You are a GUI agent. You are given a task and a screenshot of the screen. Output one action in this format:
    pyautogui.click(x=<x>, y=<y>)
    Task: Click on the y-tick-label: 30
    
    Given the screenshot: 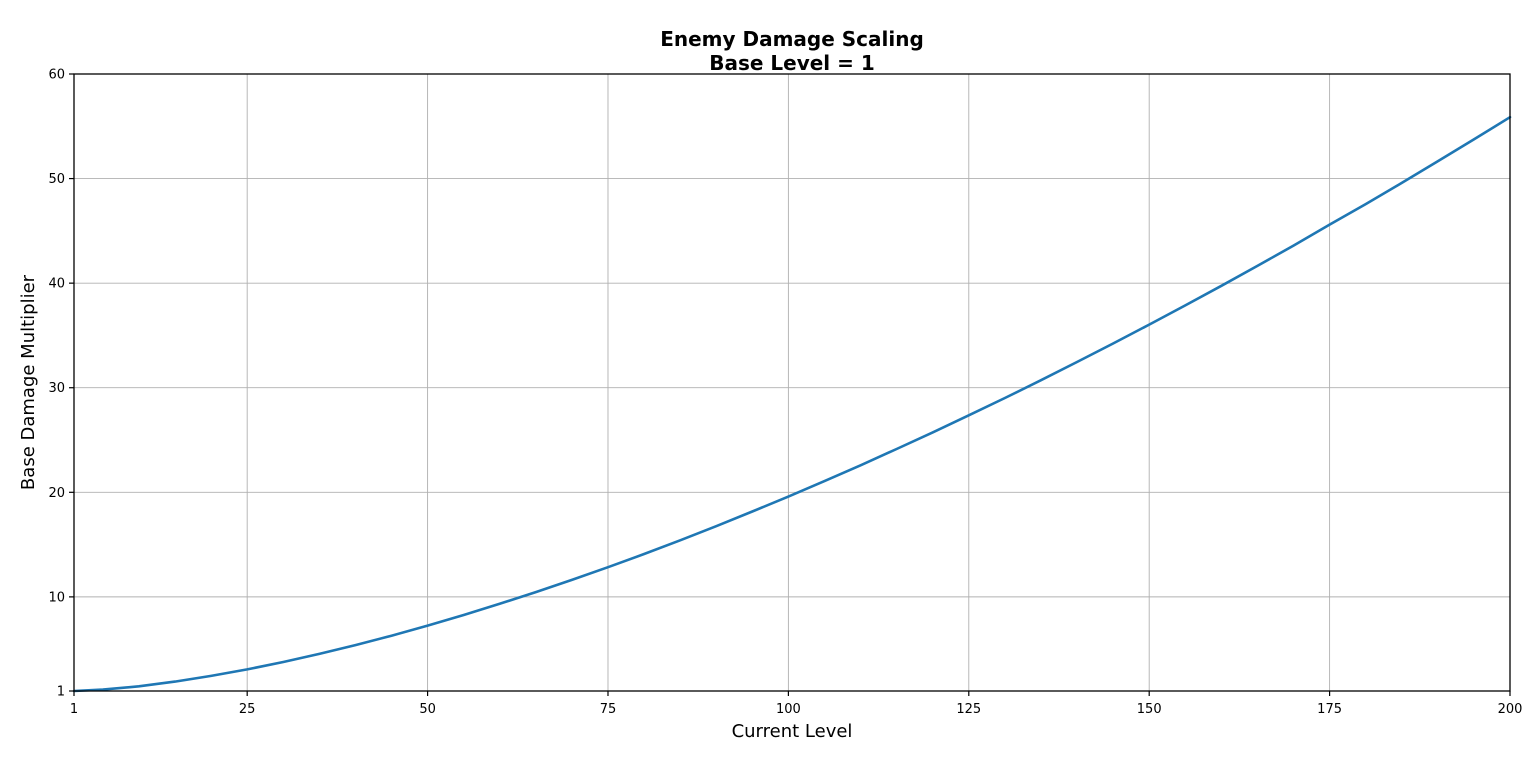 What is the action you would take?
    pyautogui.click(x=56, y=388)
    